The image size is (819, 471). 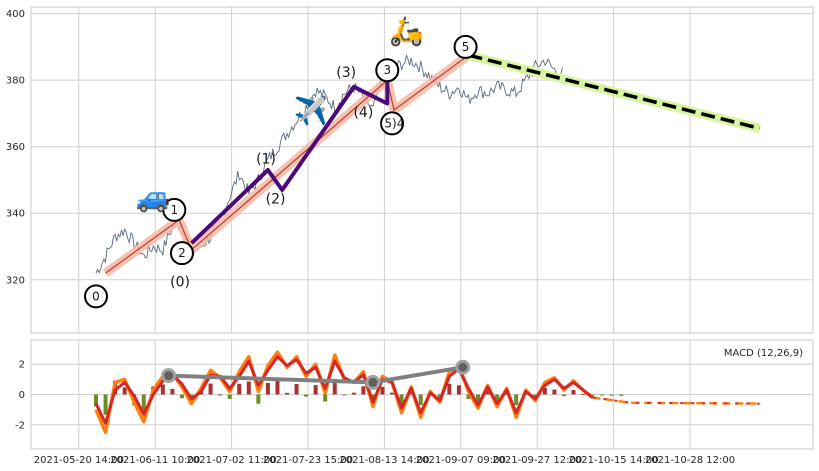 What do you see at coordinates (346, 73) in the screenshot?
I see `subwave-label: (3)` at bounding box center [346, 73].